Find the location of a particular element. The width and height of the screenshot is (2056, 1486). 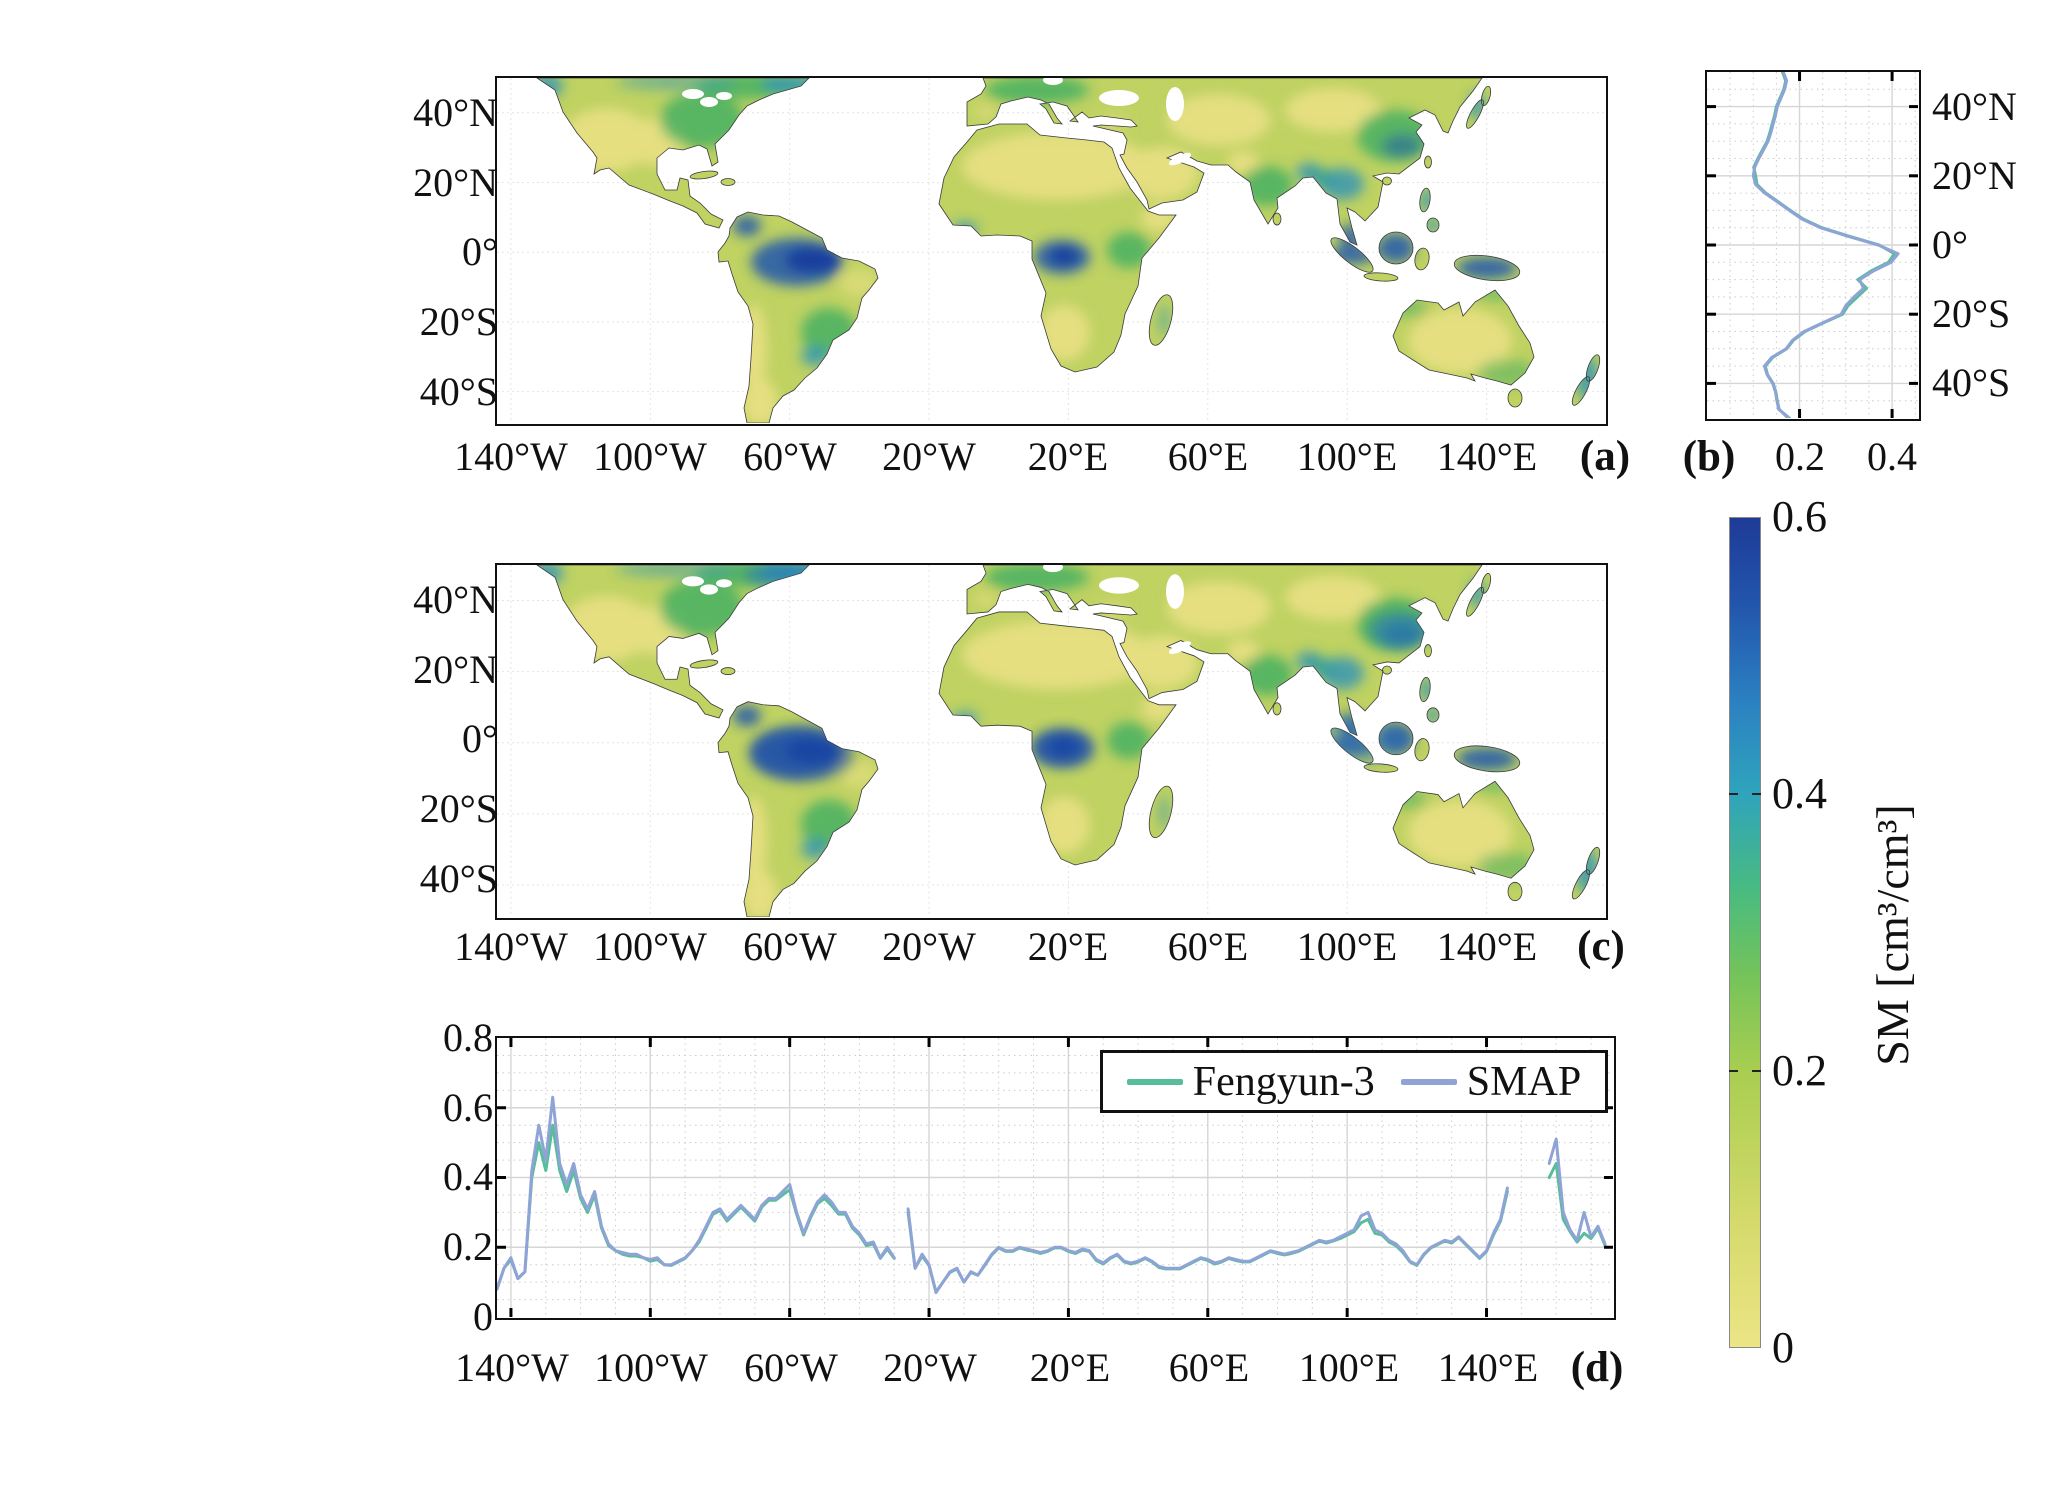

sm-label-d: 0.8 is located at coordinates (468, 1037).